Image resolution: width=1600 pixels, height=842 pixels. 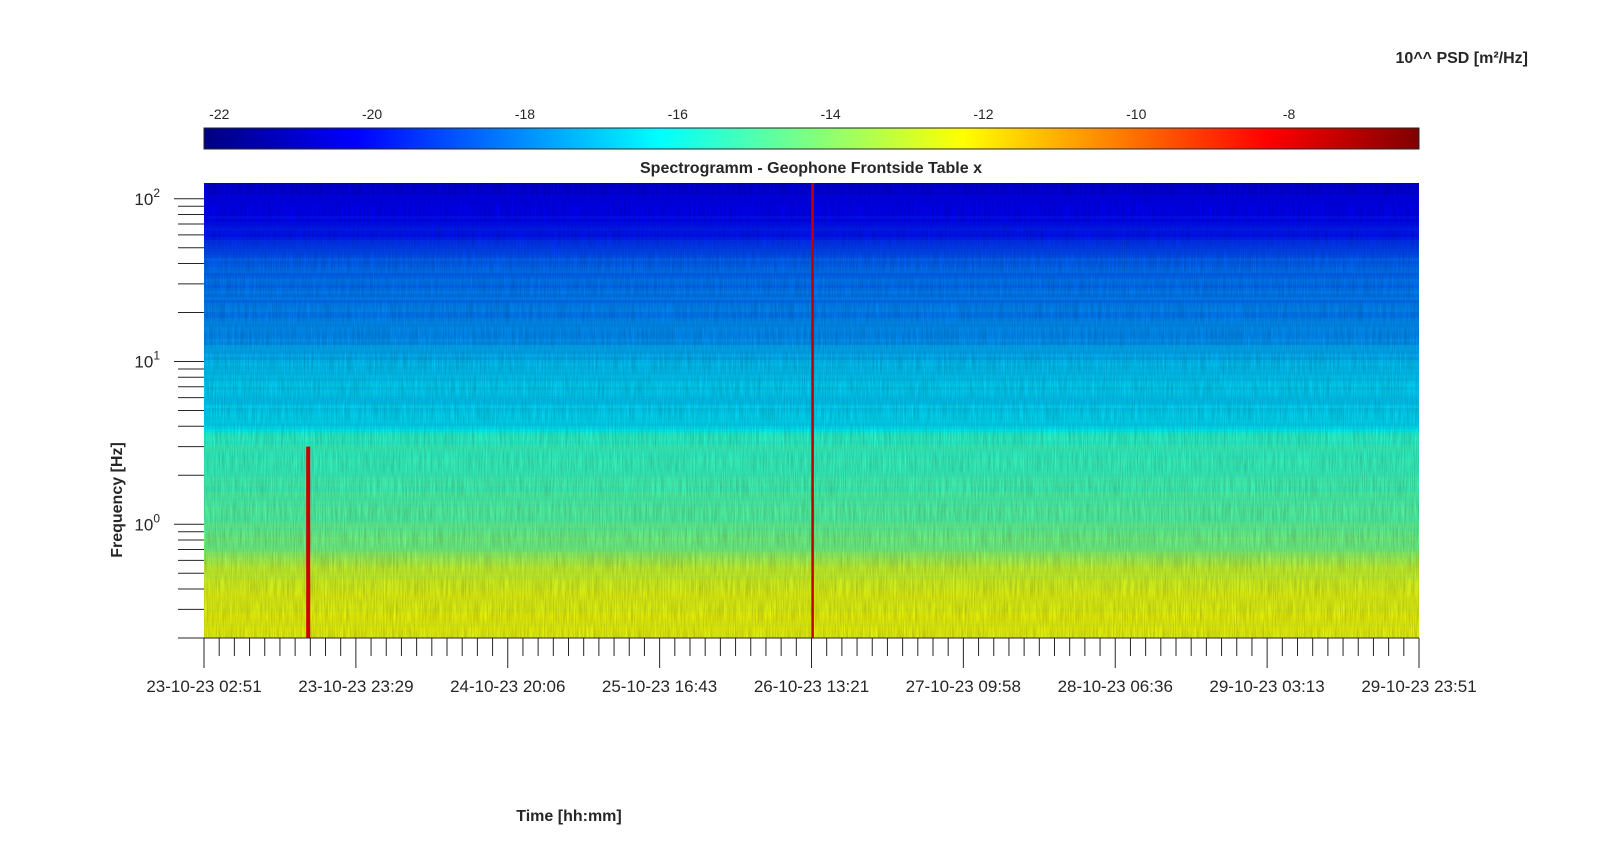 What do you see at coordinates (983, 114) in the screenshot?
I see `colorbar-tick-label: -12` at bounding box center [983, 114].